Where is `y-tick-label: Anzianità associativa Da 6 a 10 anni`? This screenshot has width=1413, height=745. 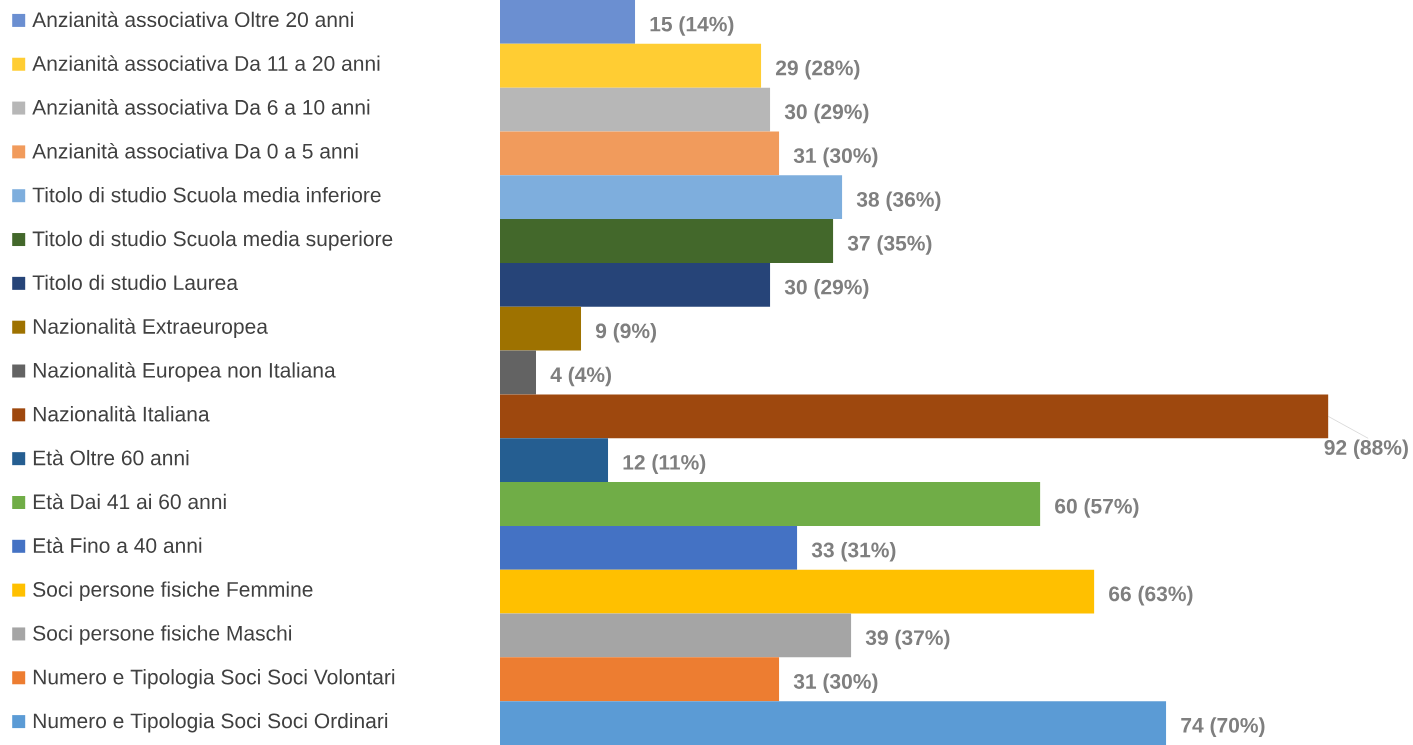 y-tick-label: Anzianità associativa Da 6 a 10 anni is located at coordinates (201, 107).